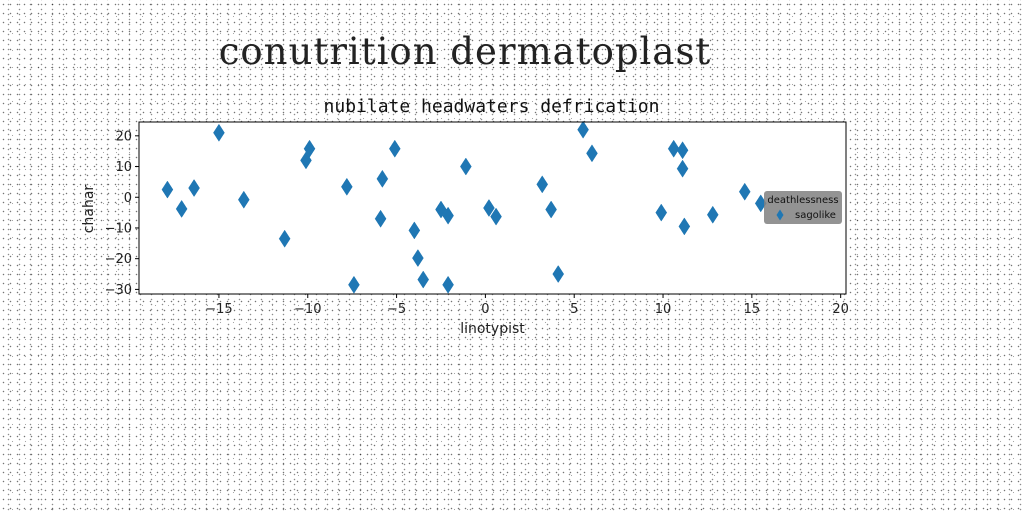 This screenshot has height=512, width=1024. What do you see at coordinates (485, 309) in the screenshot?
I see `x-tick-label: 0` at bounding box center [485, 309].